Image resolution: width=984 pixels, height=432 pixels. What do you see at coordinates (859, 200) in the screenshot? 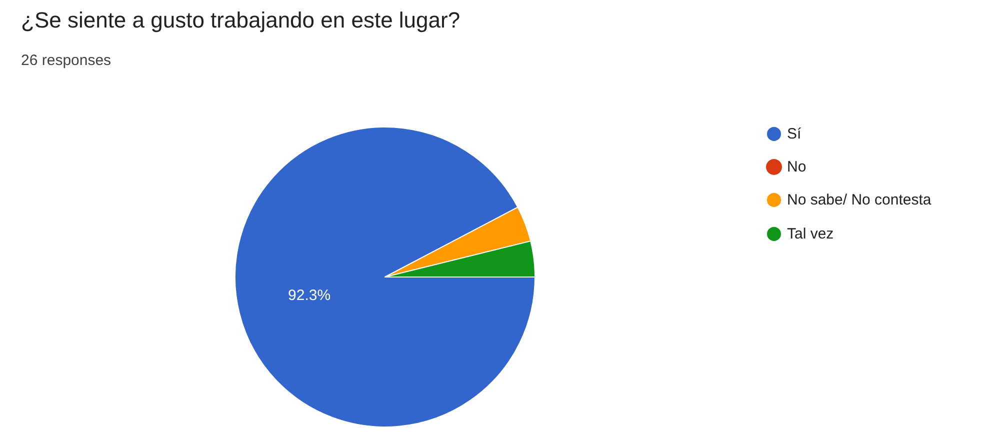
I see `legend-label: No sabe/ No contesta` at bounding box center [859, 200].